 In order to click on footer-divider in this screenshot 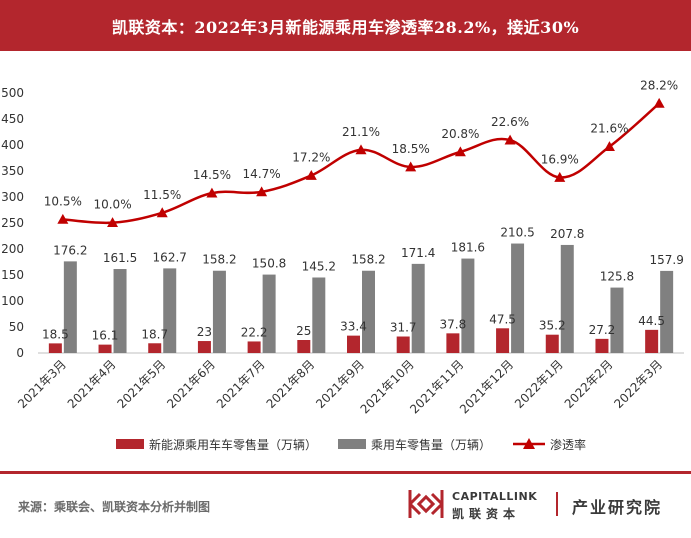, I will do `click(345, 472)`.